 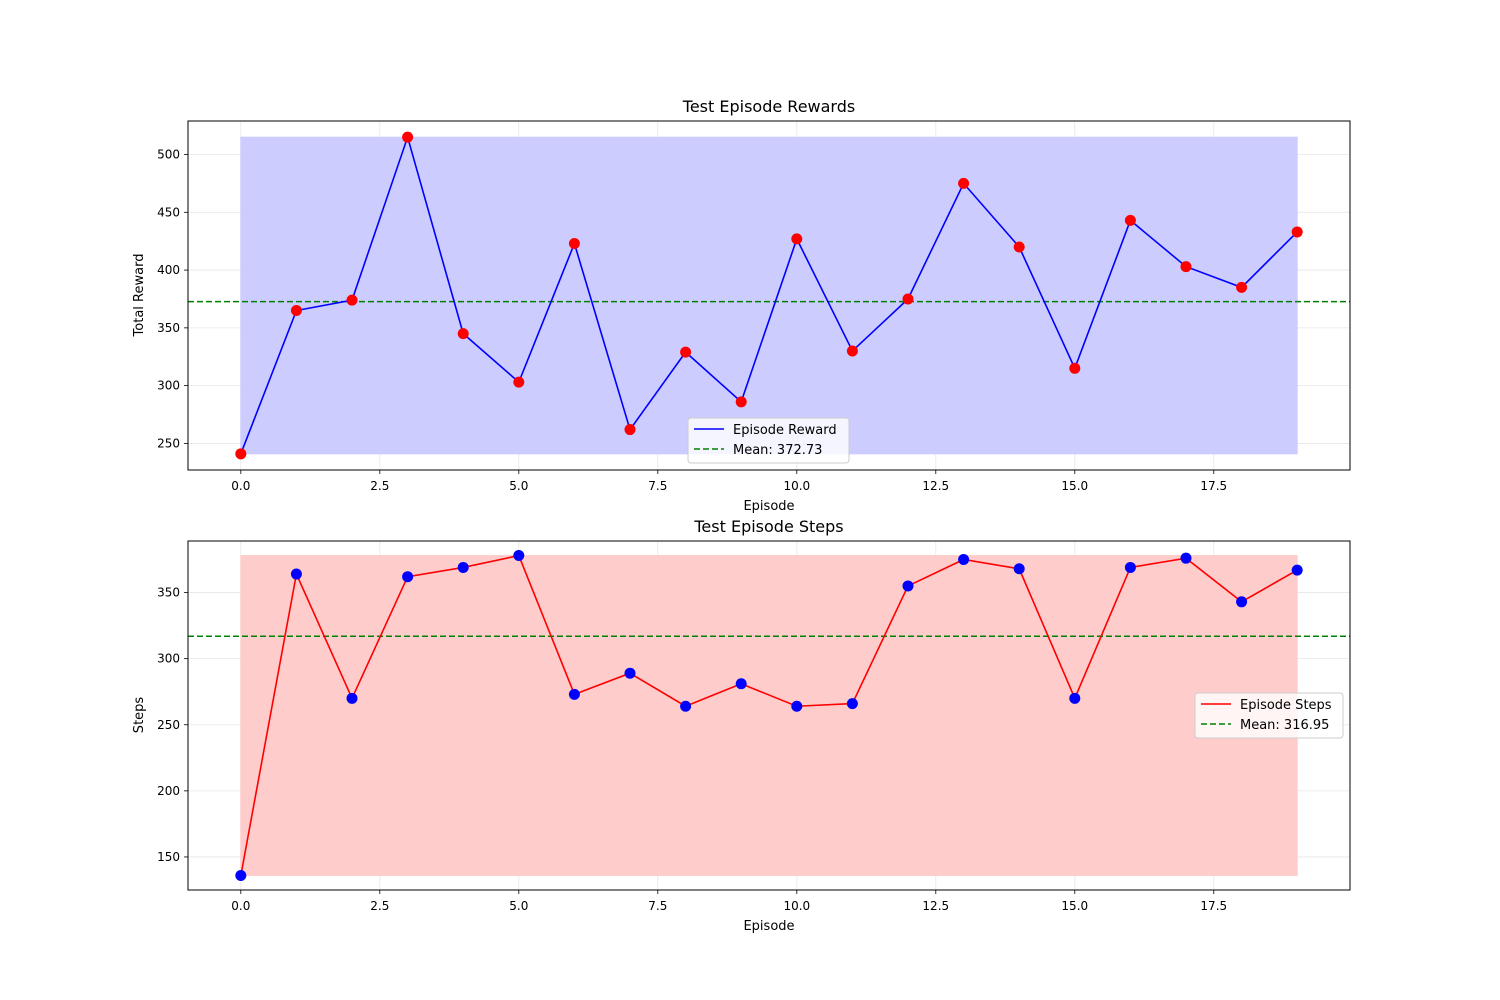 What do you see at coordinates (785, 430) in the screenshot?
I see `rewards-legend-series-label: Episode Reward` at bounding box center [785, 430].